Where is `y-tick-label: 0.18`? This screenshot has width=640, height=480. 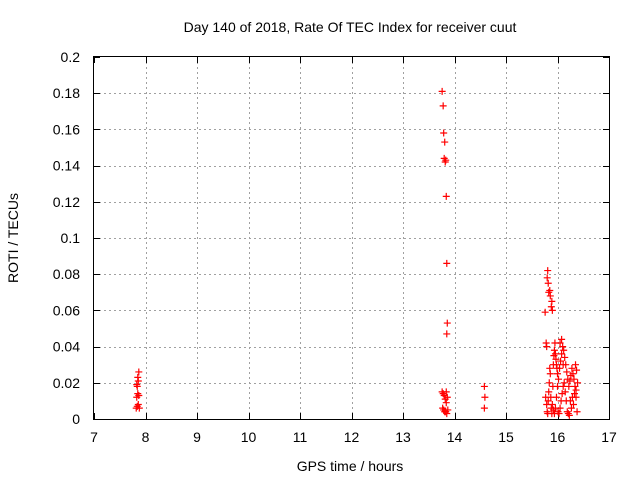
y-tick-label: 0.18 is located at coordinates (66, 93).